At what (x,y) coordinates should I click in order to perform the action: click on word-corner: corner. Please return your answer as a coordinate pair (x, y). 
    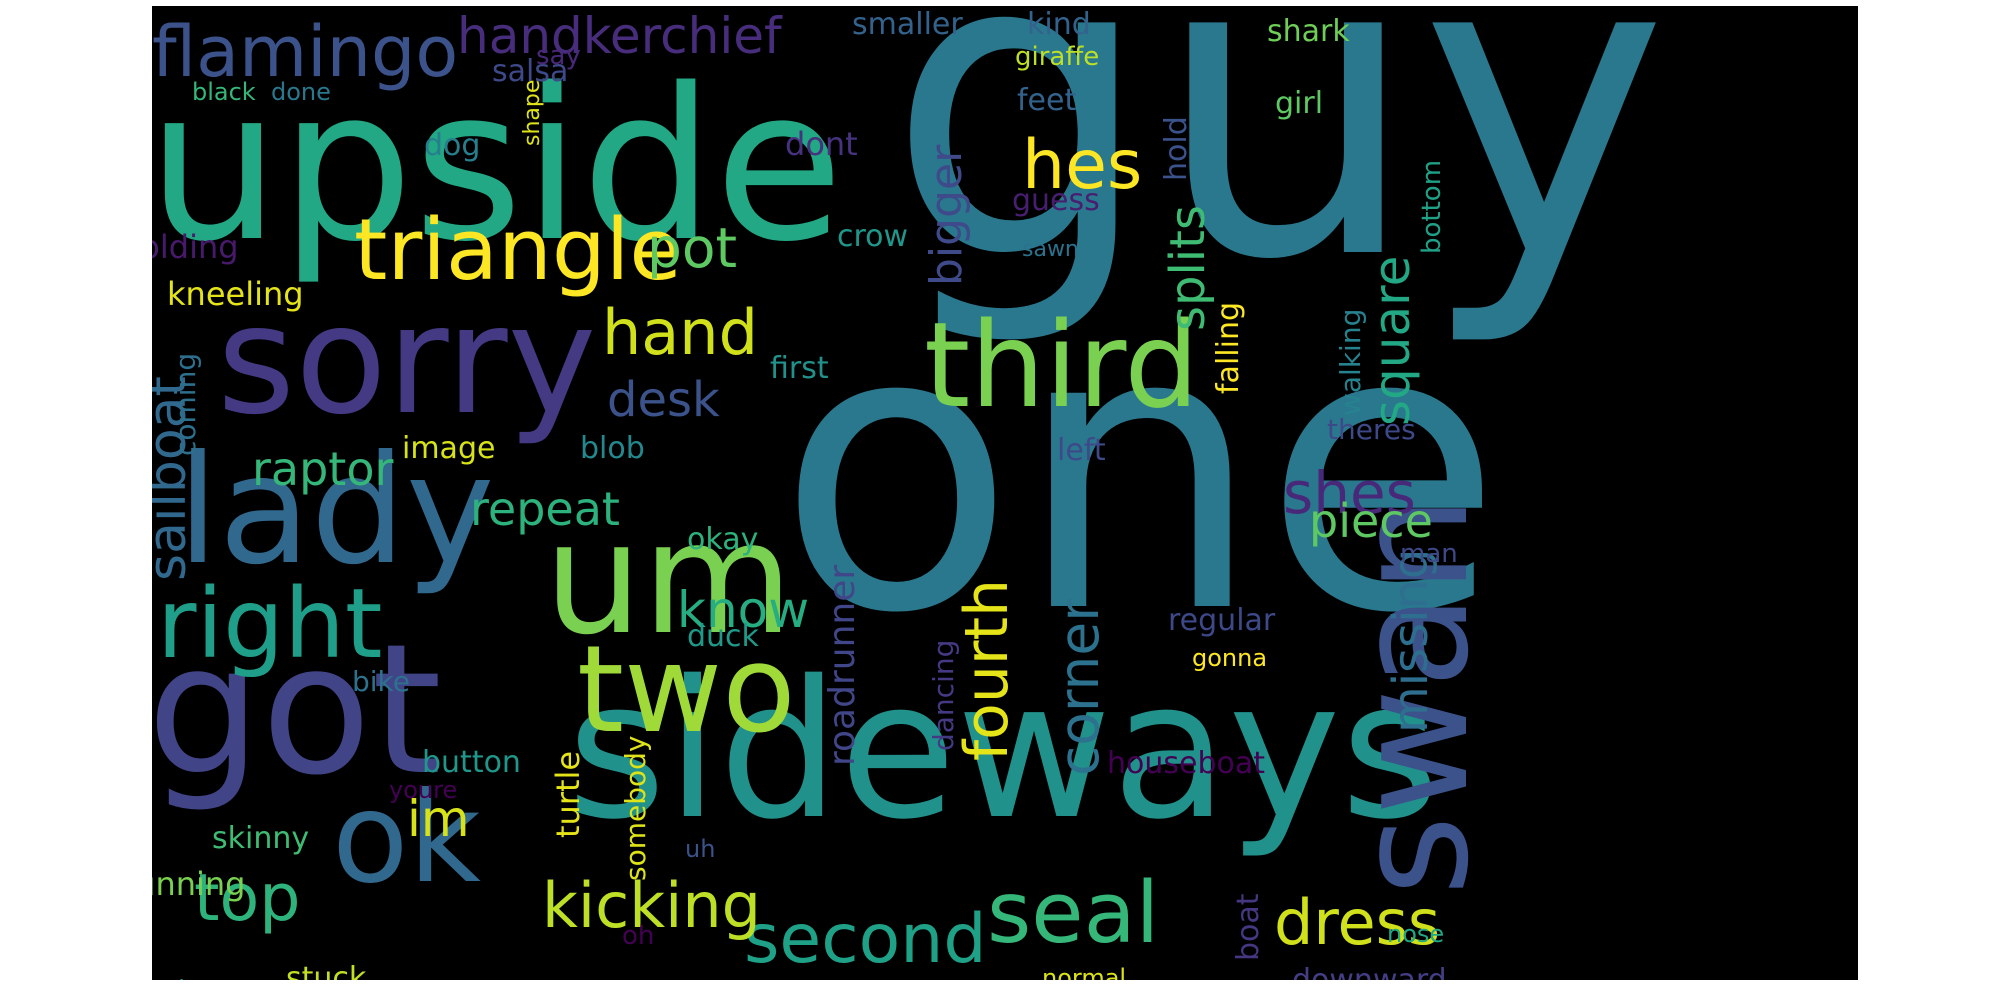
    Looking at the image, I should click on (1079, 687).